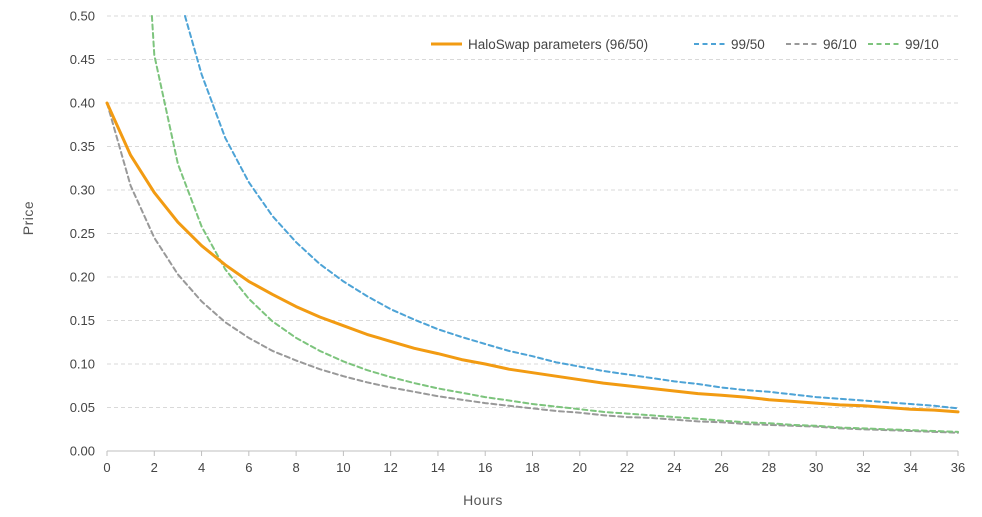 This screenshot has height=517, width=982. I want to click on y-tick-label: 0.40, so click(82, 103).